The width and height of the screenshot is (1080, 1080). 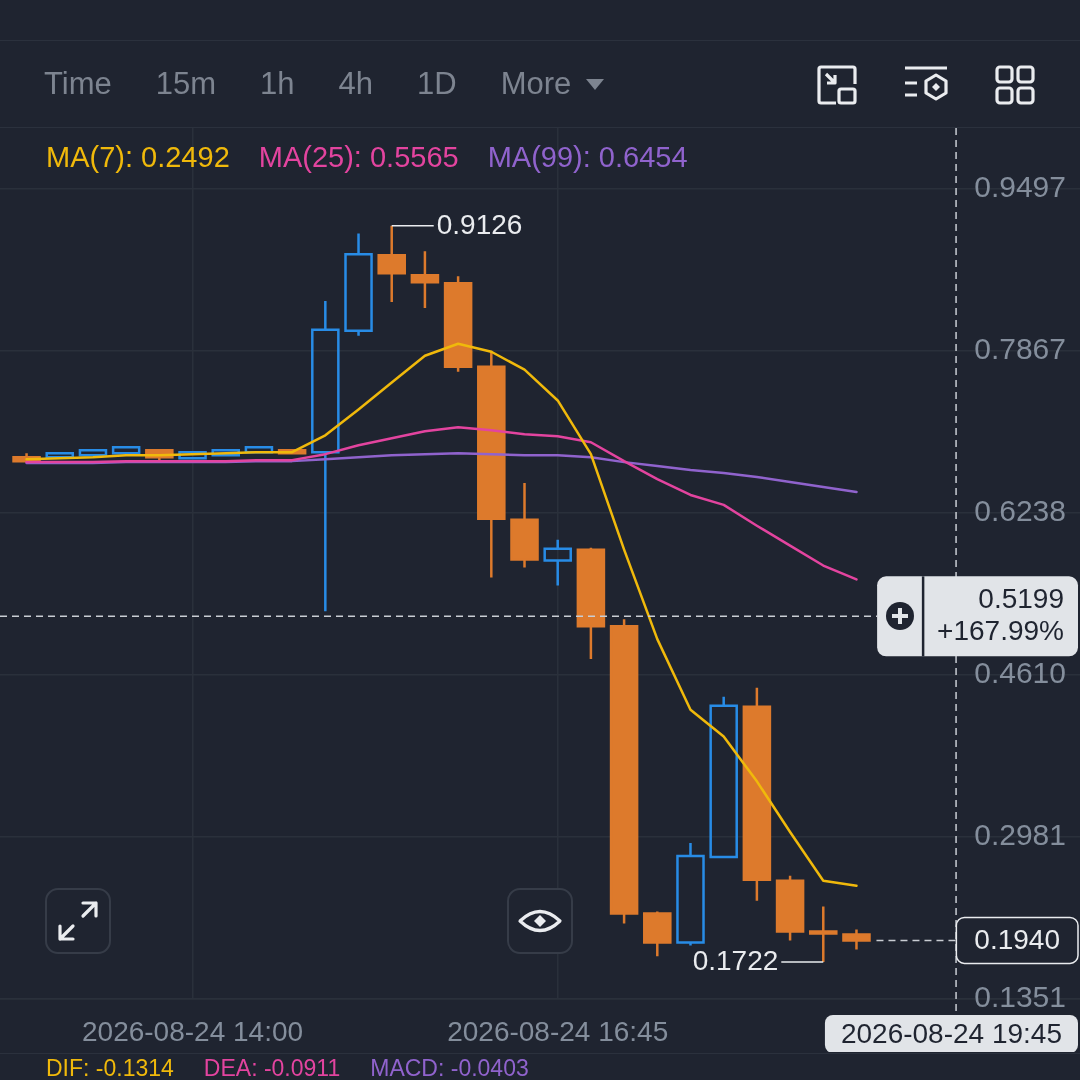 I want to click on y-tick-label: 0.1351, so click(x=1020, y=997).